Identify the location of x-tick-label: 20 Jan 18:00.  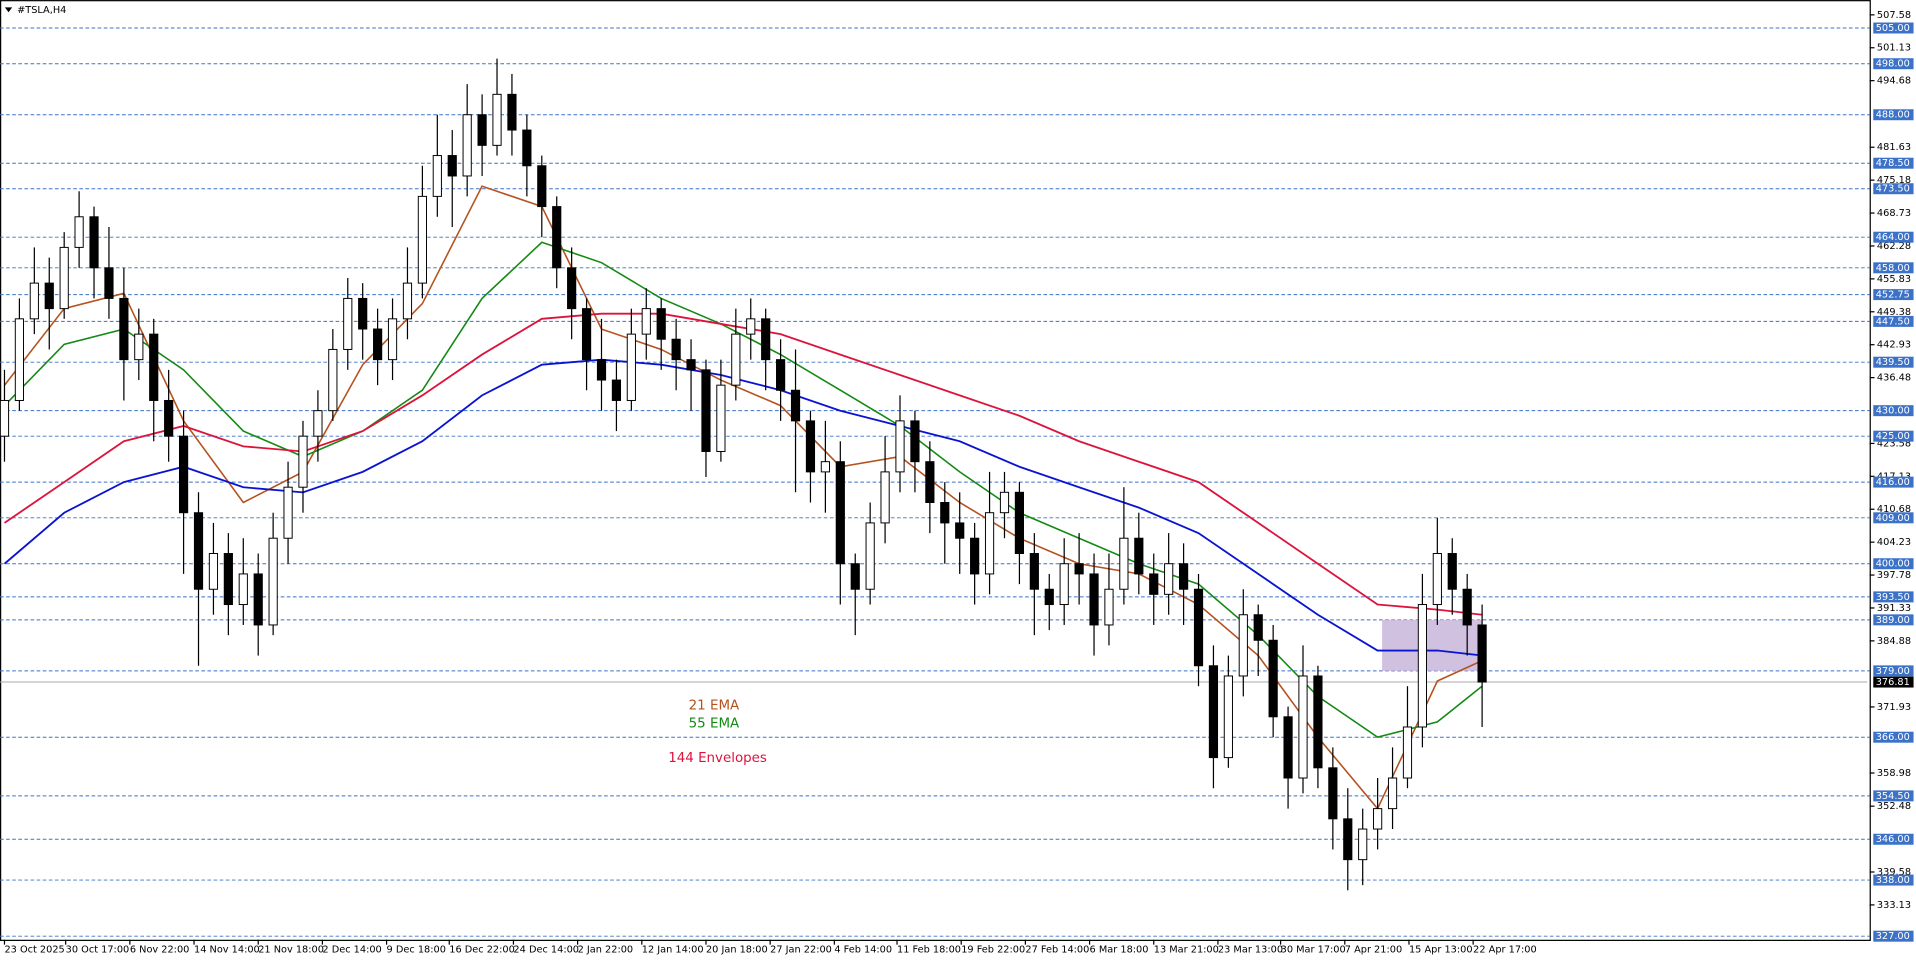
(737, 950).